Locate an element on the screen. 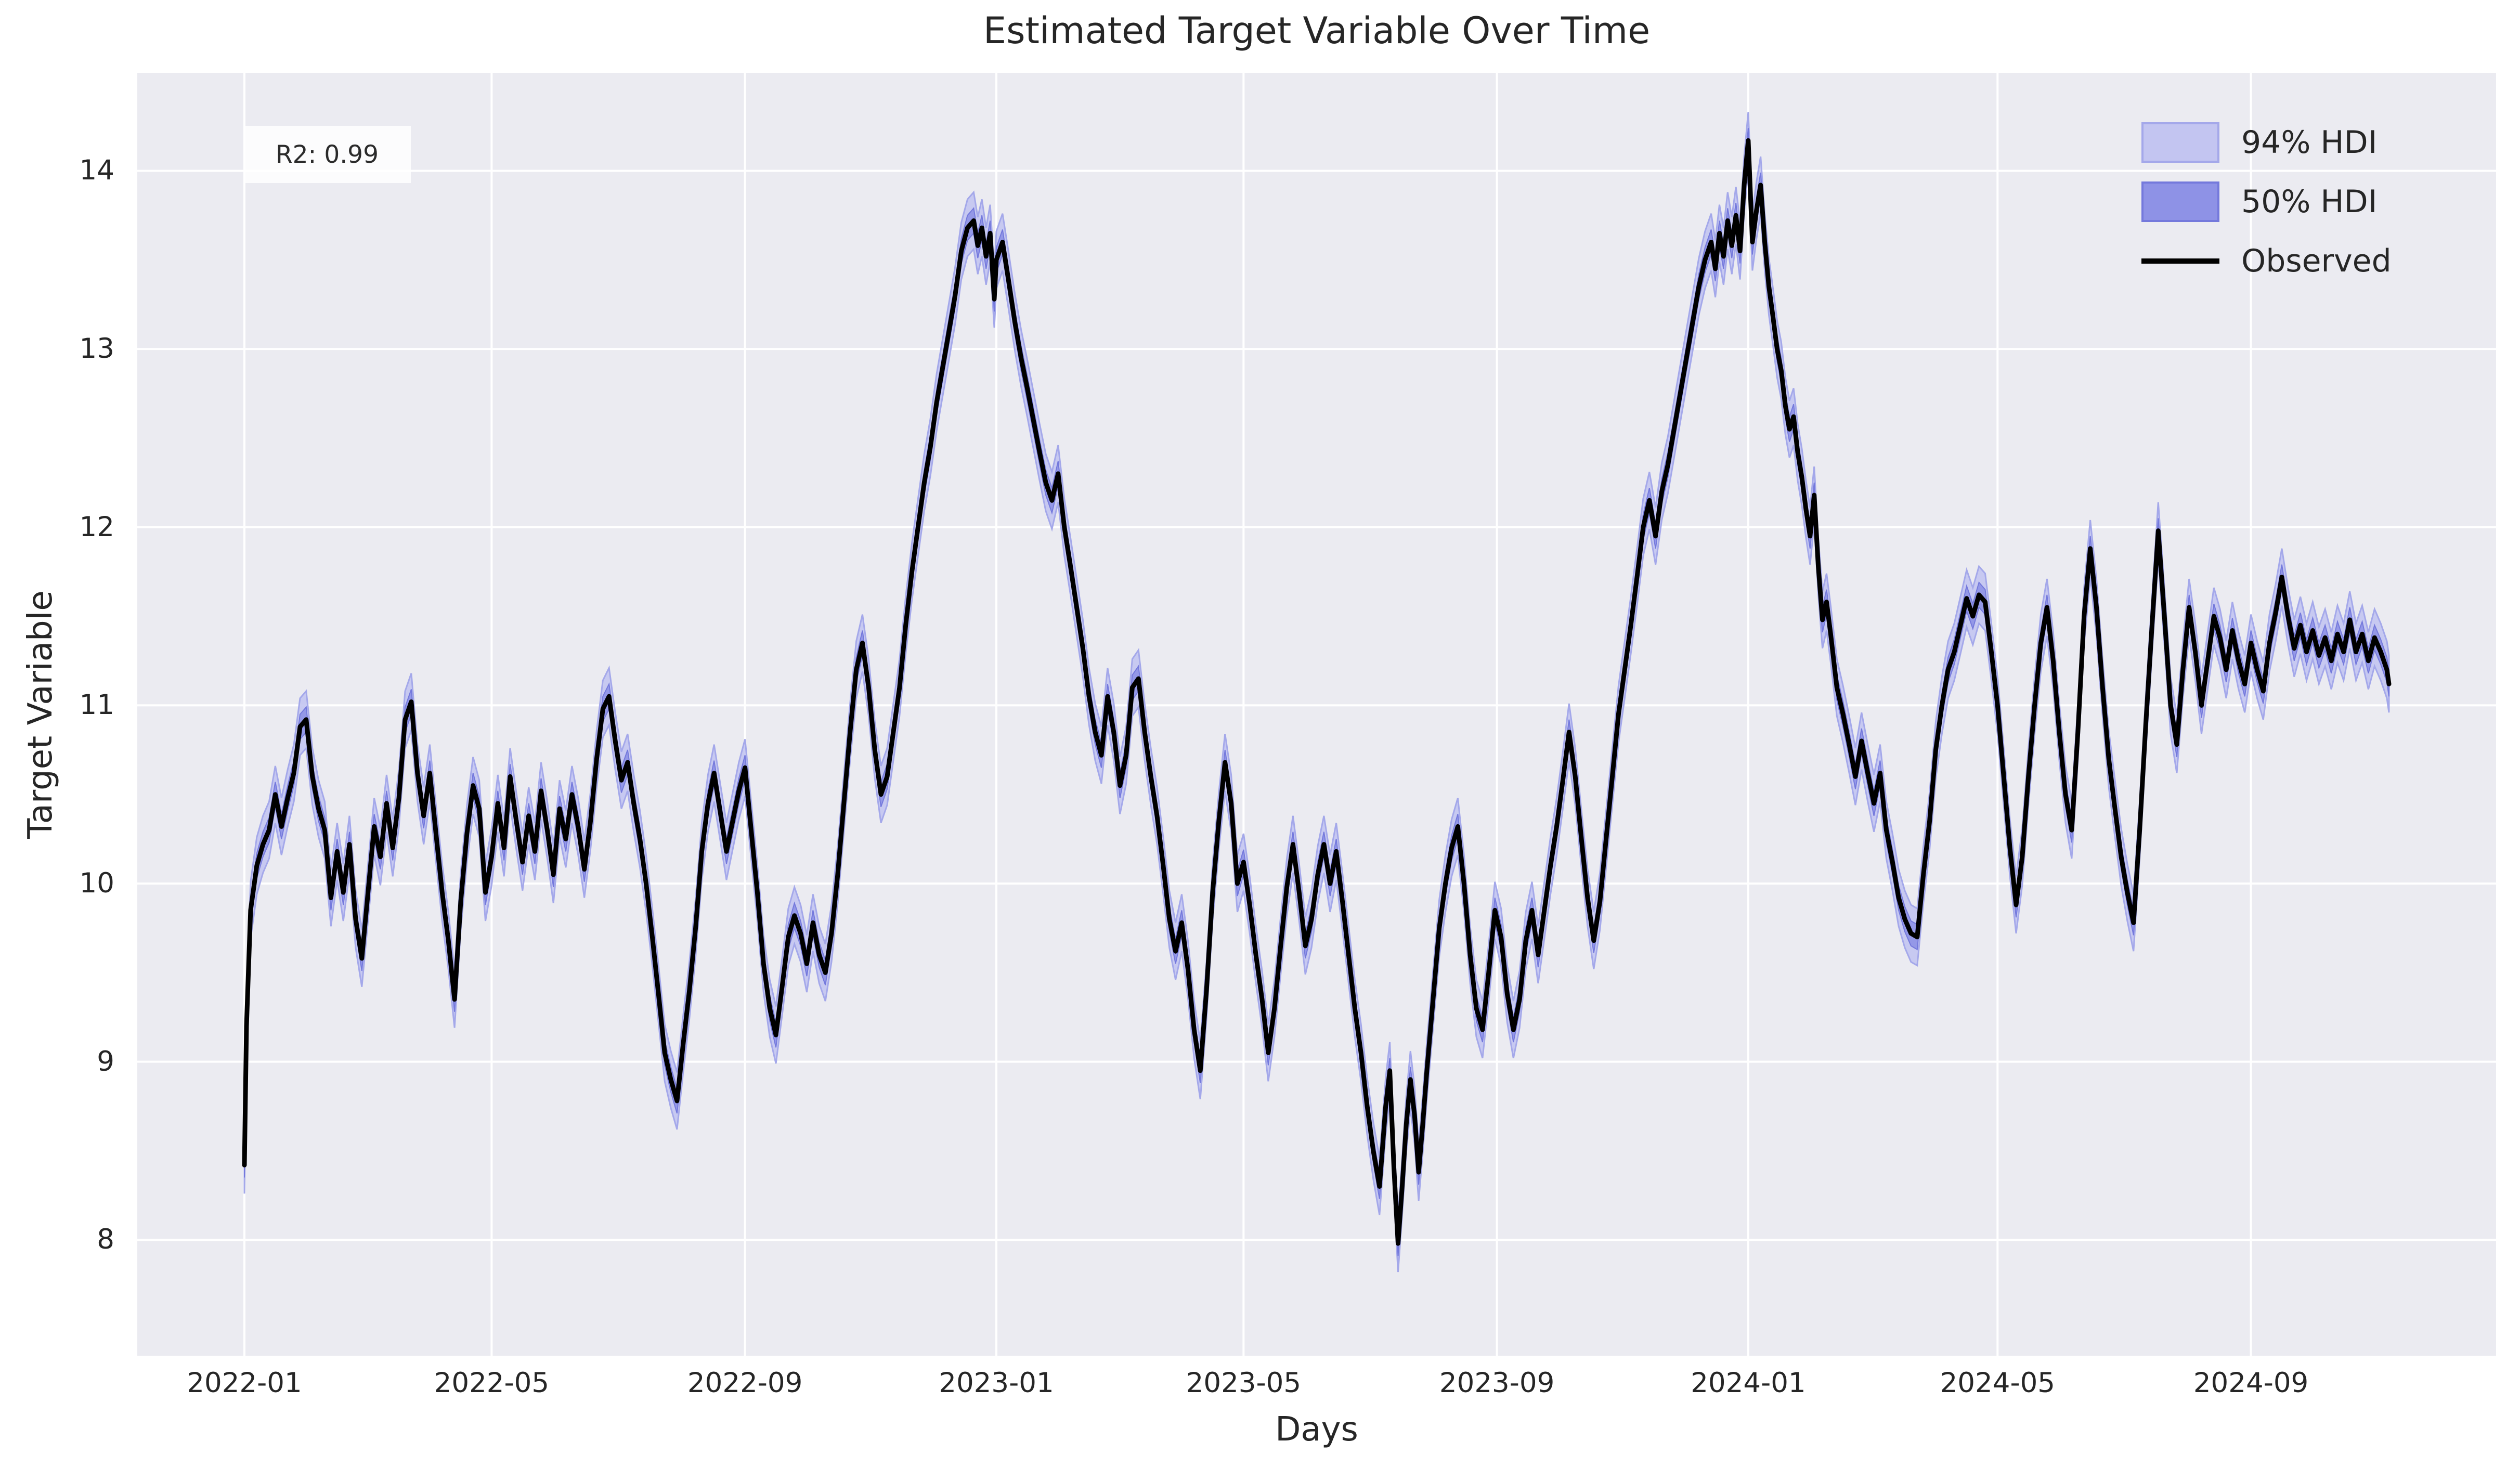  legend-label-observed: Observed is located at coordinates (2316, 261).